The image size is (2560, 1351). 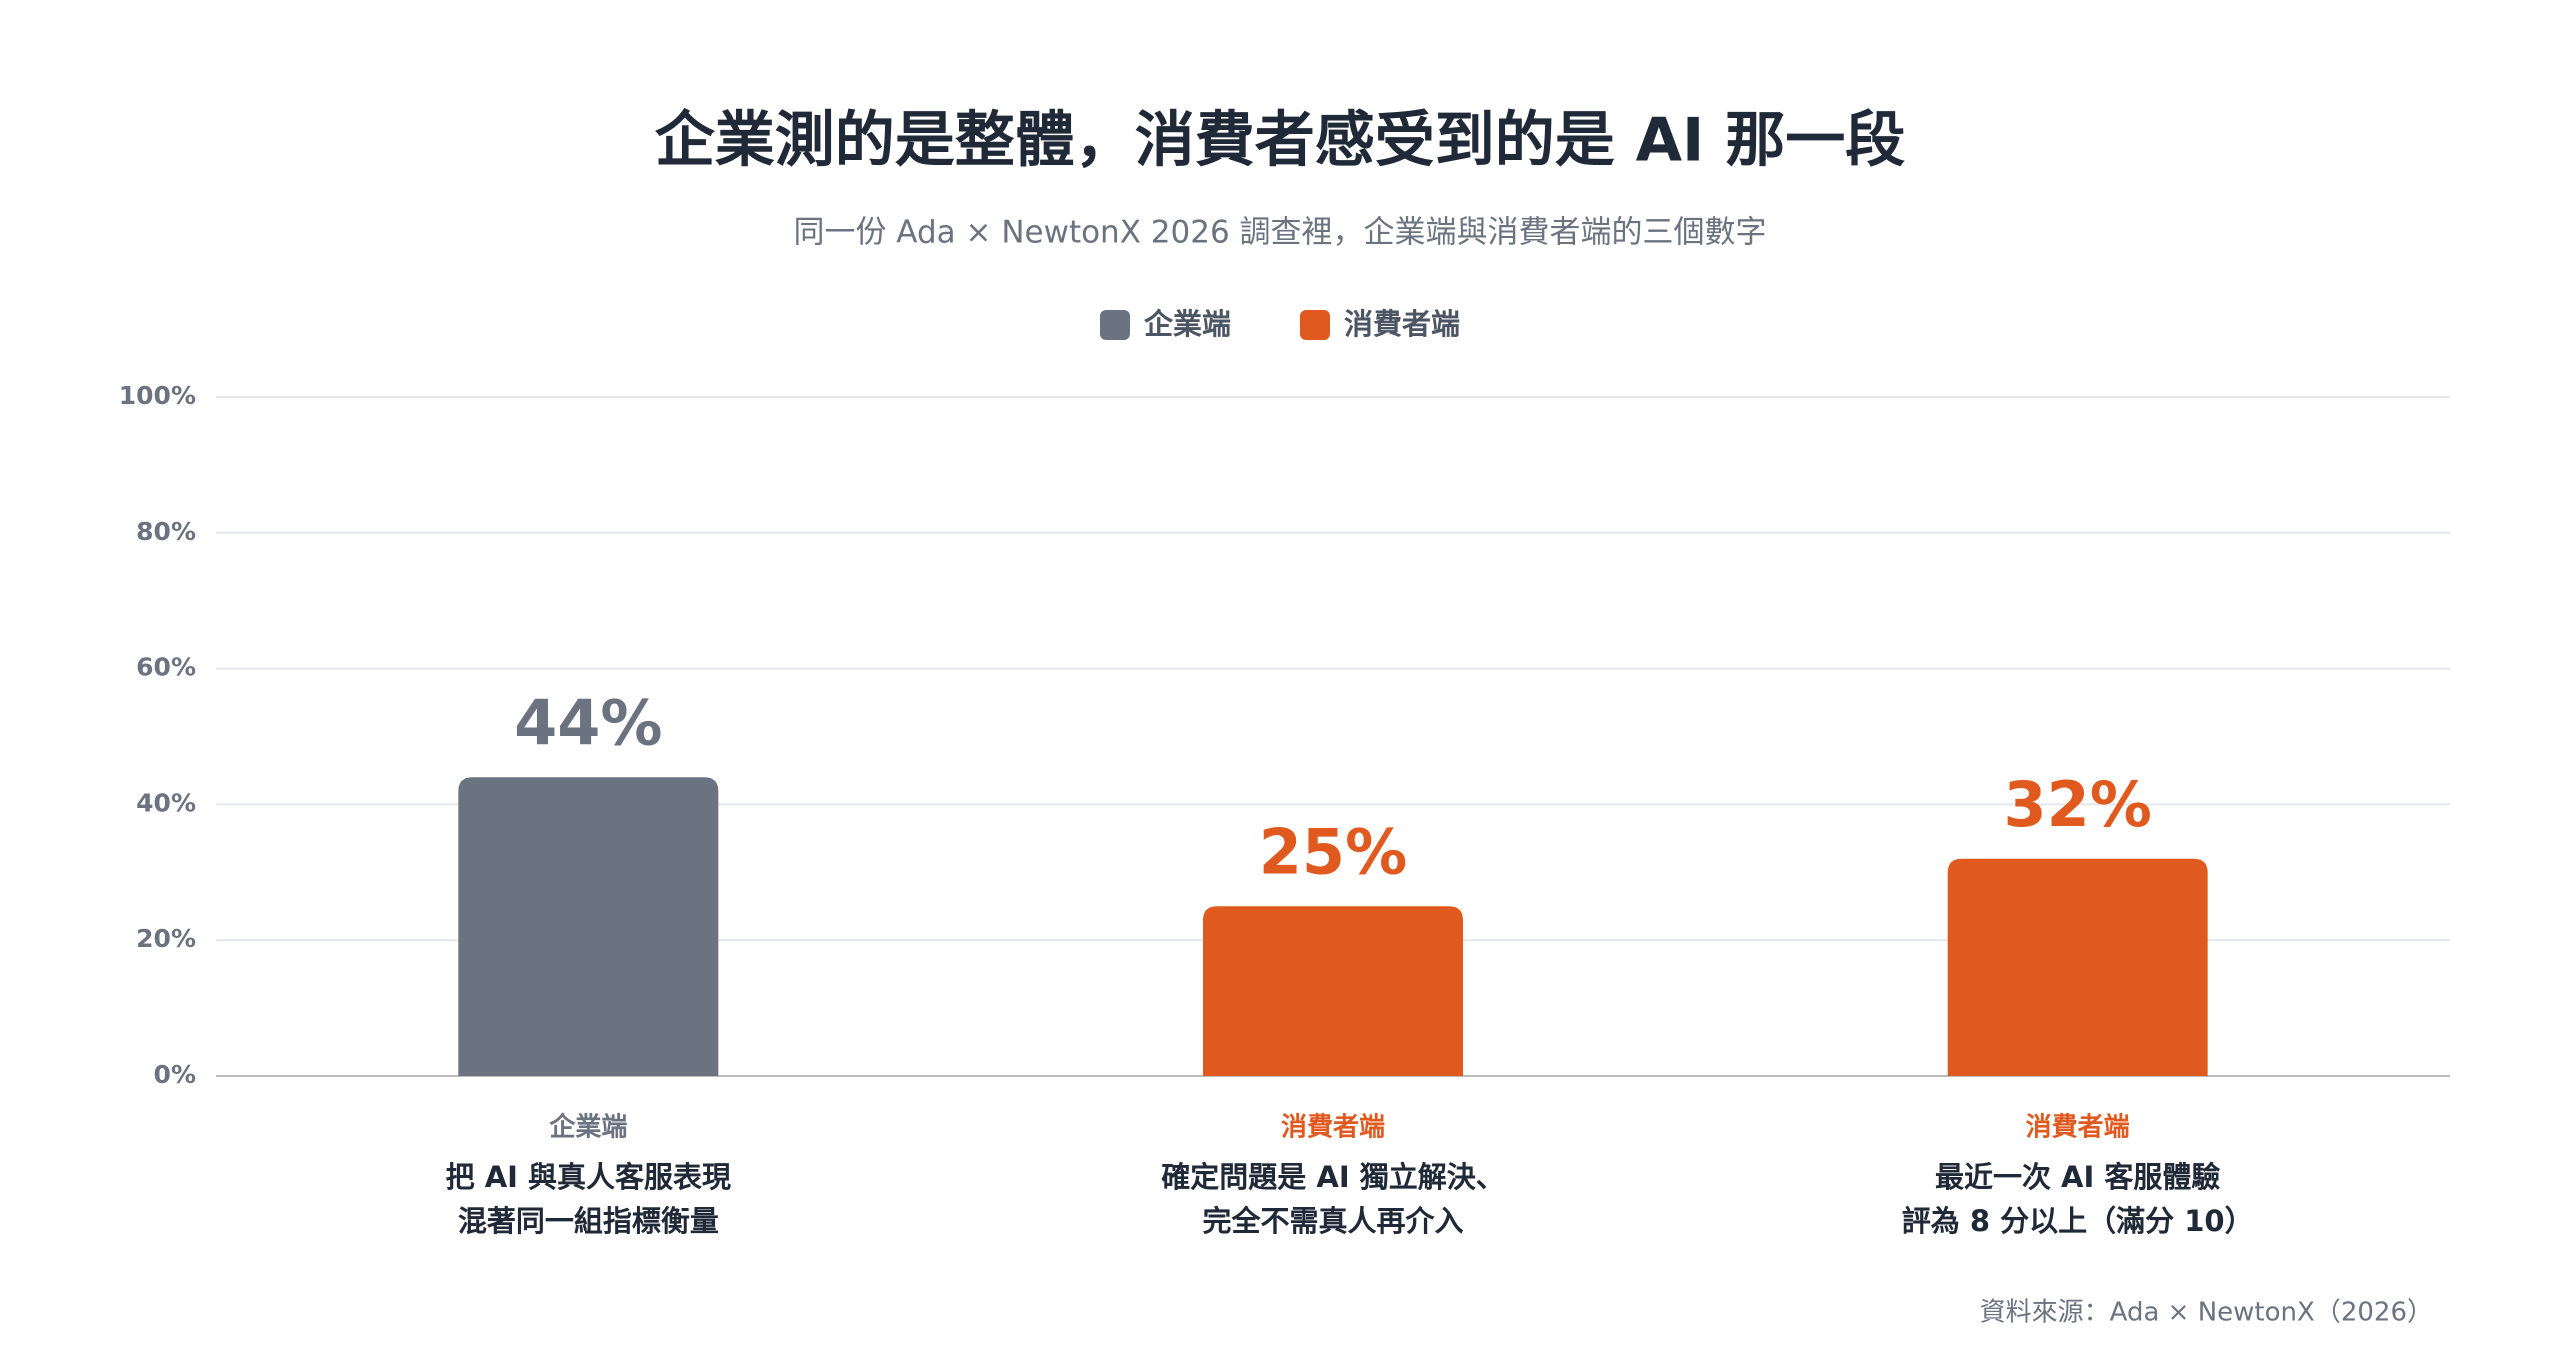 I want to click on x-tick-label: 企業端, so click(x=588, y=1127).